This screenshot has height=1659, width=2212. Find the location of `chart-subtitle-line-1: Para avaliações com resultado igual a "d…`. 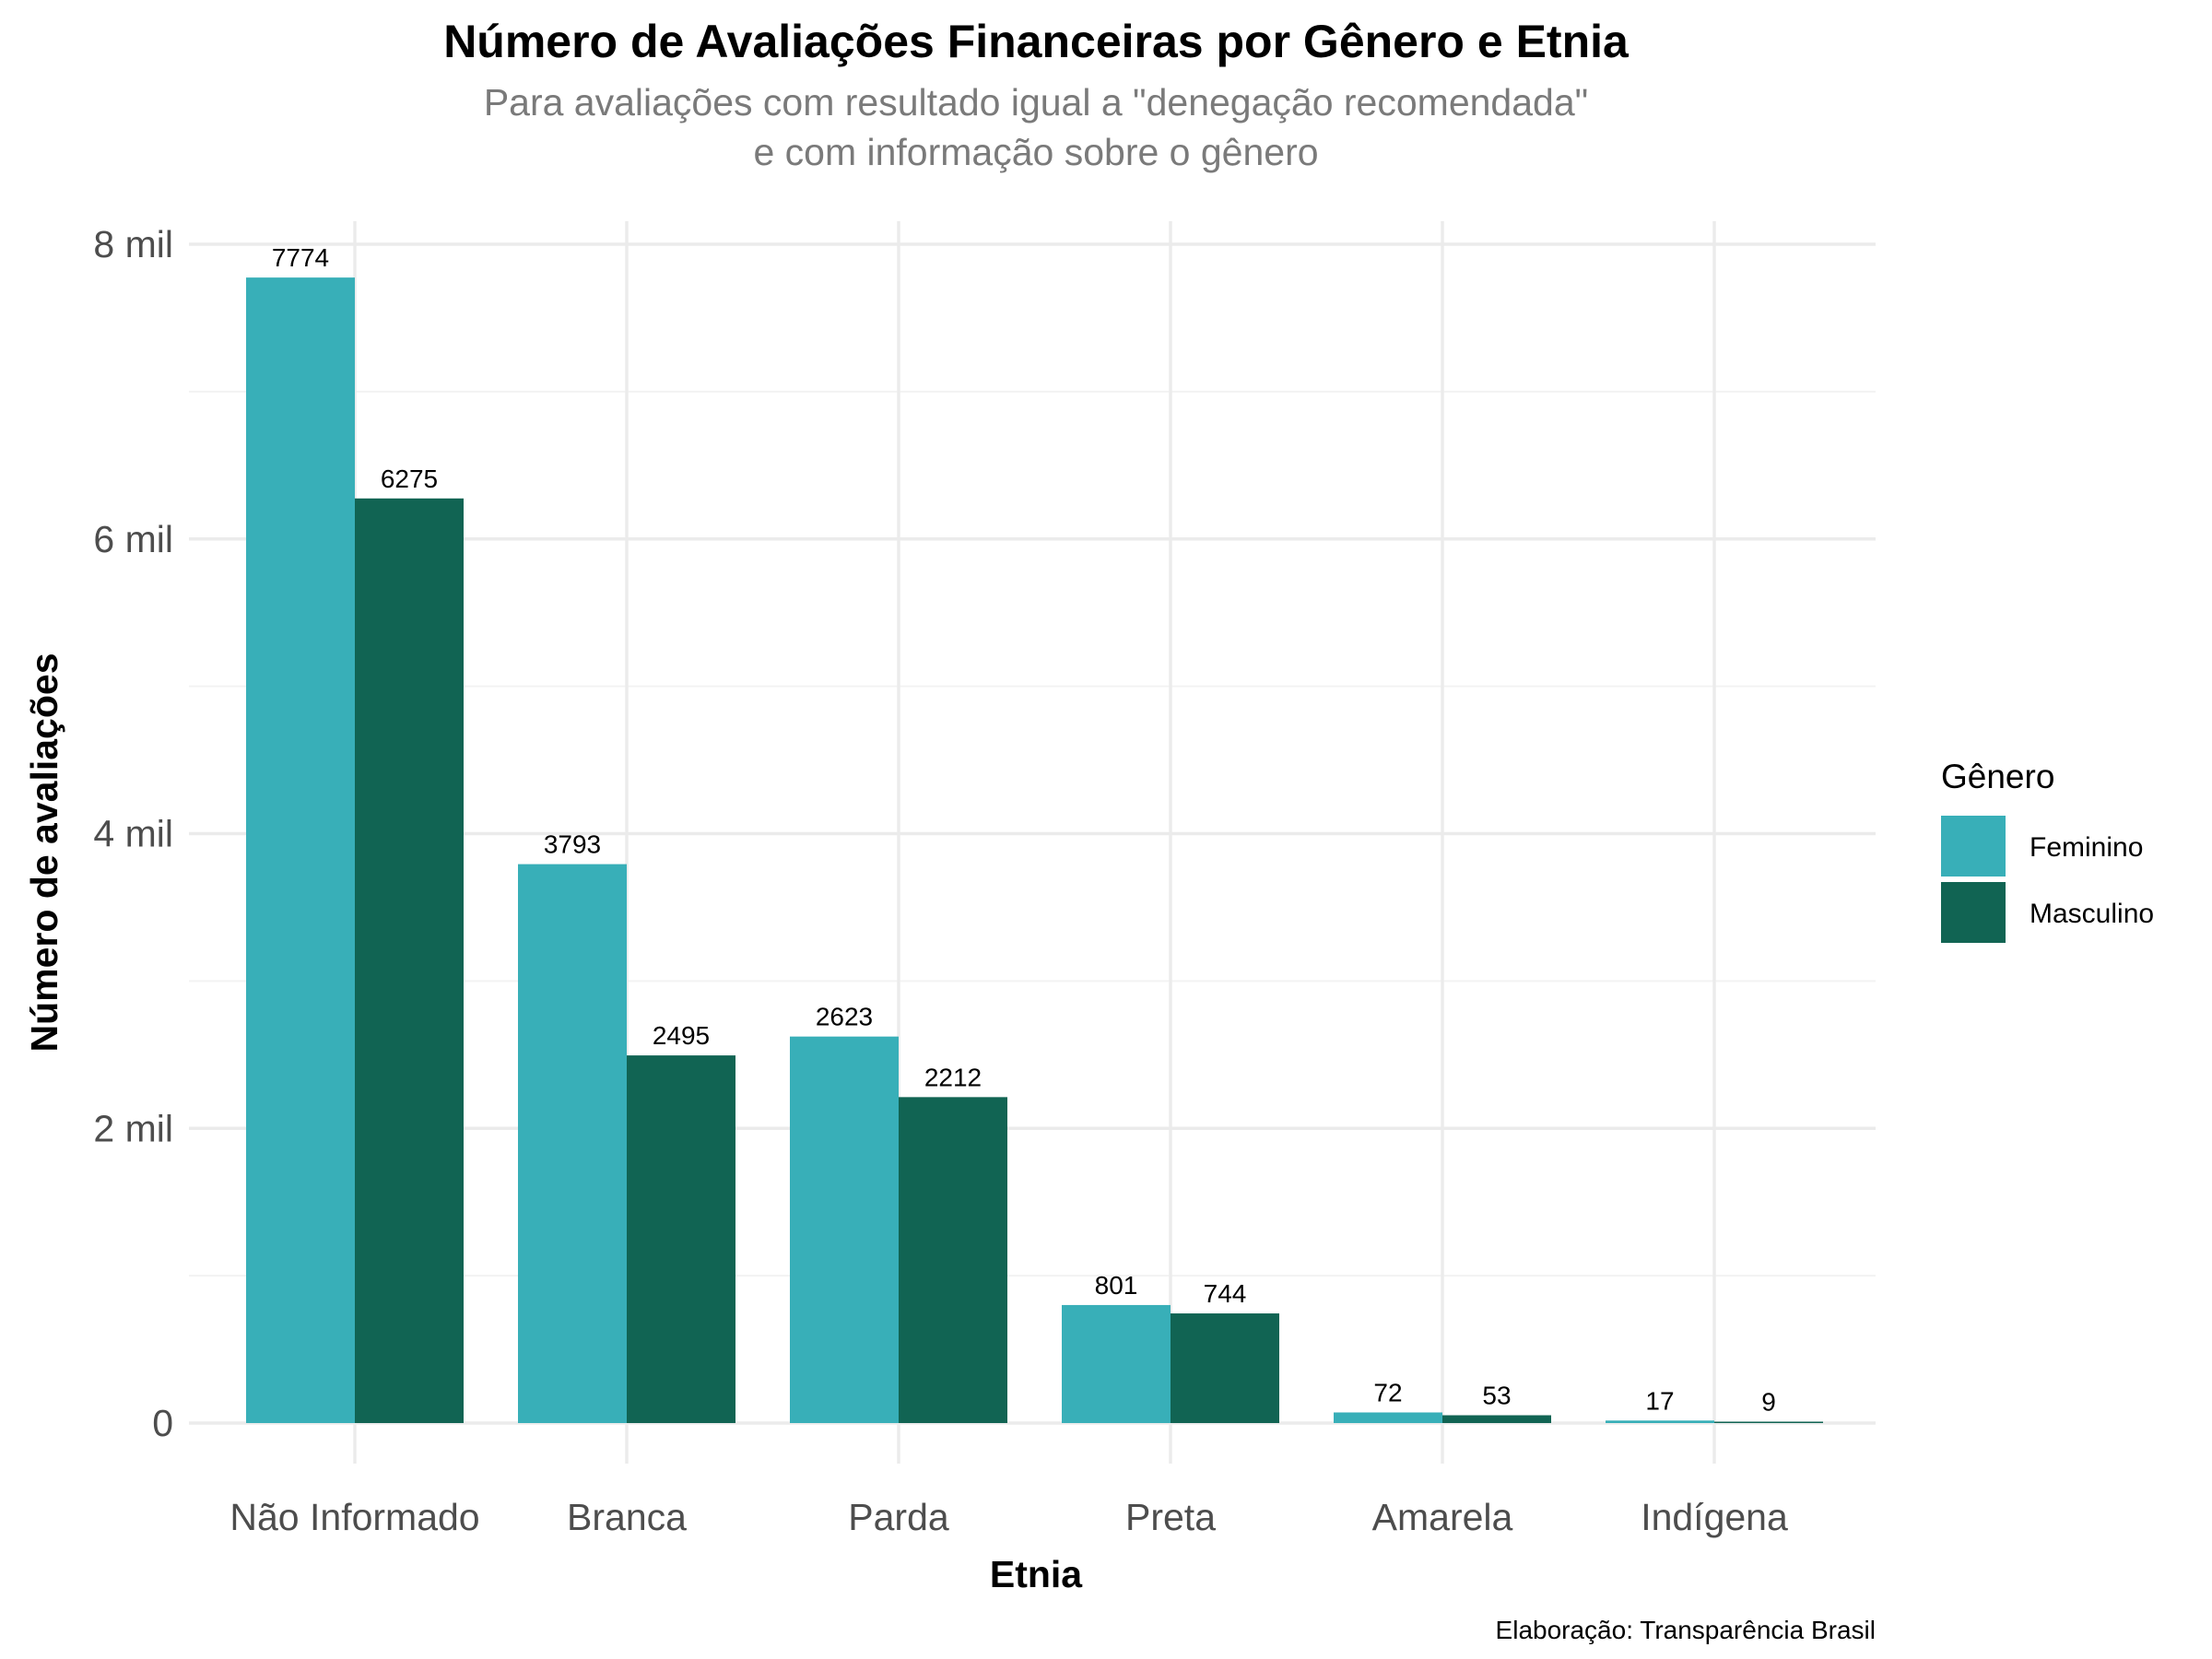

chart-subtitle-line-1: Para avaliações com resultado igual a "d… is located at coordinates (1036, 102).